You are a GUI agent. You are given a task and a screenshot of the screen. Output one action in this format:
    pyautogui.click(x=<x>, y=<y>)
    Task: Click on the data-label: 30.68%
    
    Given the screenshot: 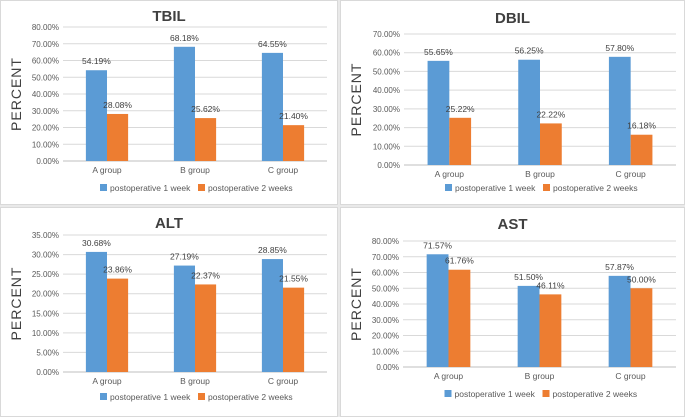 What is the action you would take?
    pyautogui.click(x=96, y=243)
    